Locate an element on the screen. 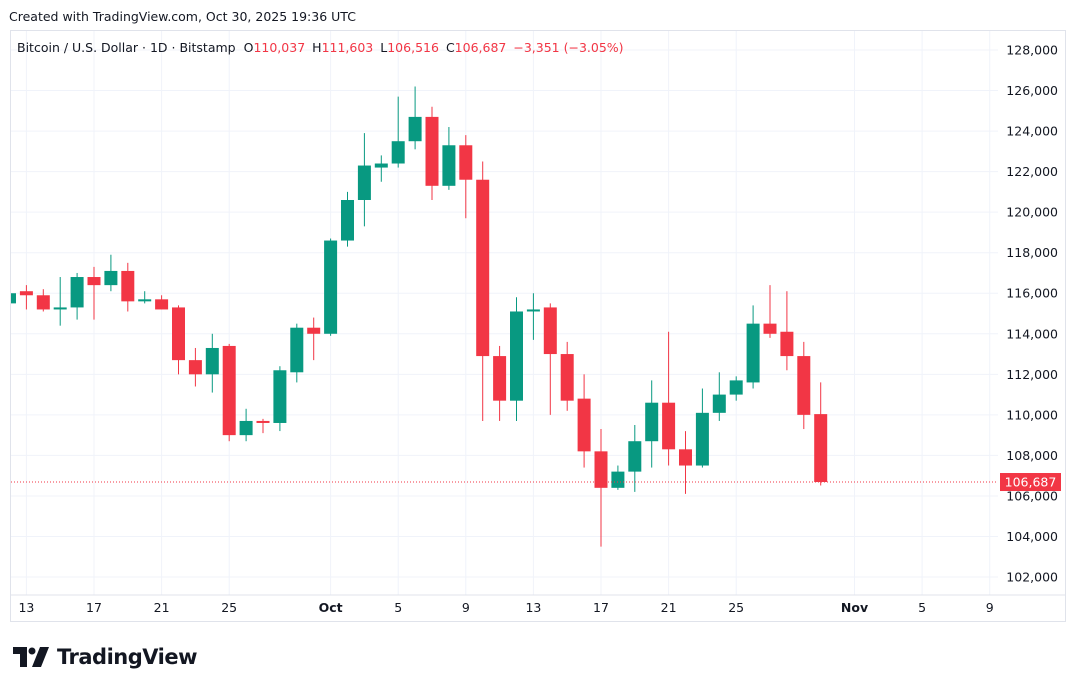  price-tick-label: 102,000 is located at coordinates (1032, 577).